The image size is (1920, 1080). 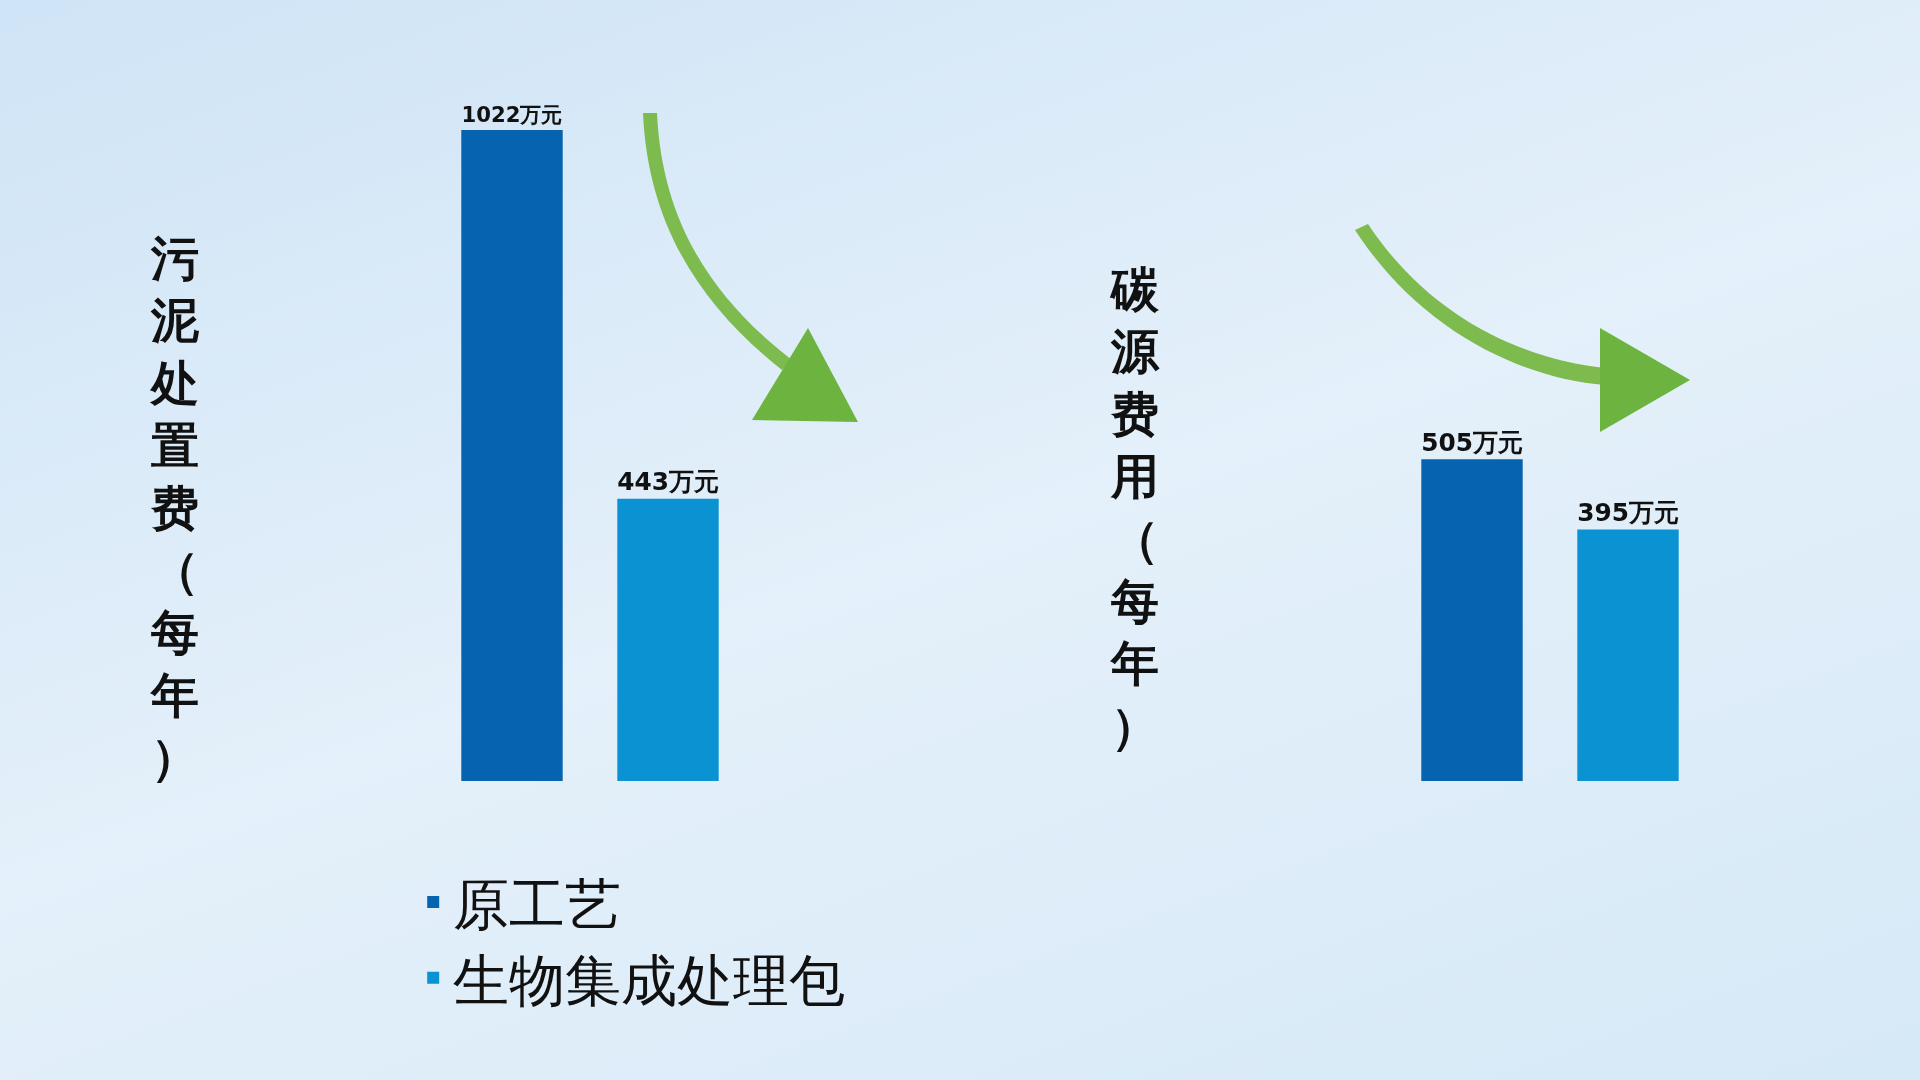 What do you see at coordinates (1628, 512) in the screenshot?
I see `data-label: 395万元` at bounding box center [1628, 512].